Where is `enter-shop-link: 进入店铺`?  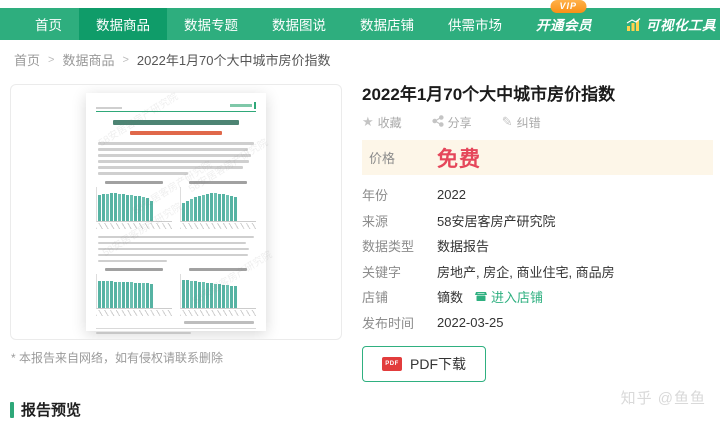 enter-shop-link: 进入店铺 is located at coordinates (509, 296).